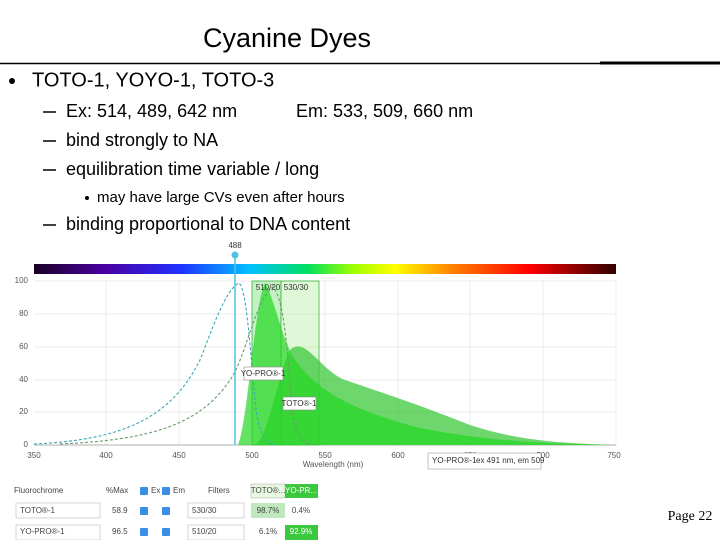  I want to click on y-tick-label: 20, so click(23, 411).